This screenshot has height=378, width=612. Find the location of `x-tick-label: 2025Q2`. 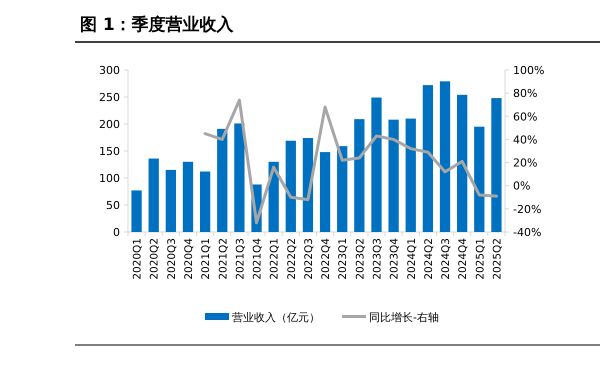

x-tick-label: 2025Q2 is located at coordinates (497, 259).